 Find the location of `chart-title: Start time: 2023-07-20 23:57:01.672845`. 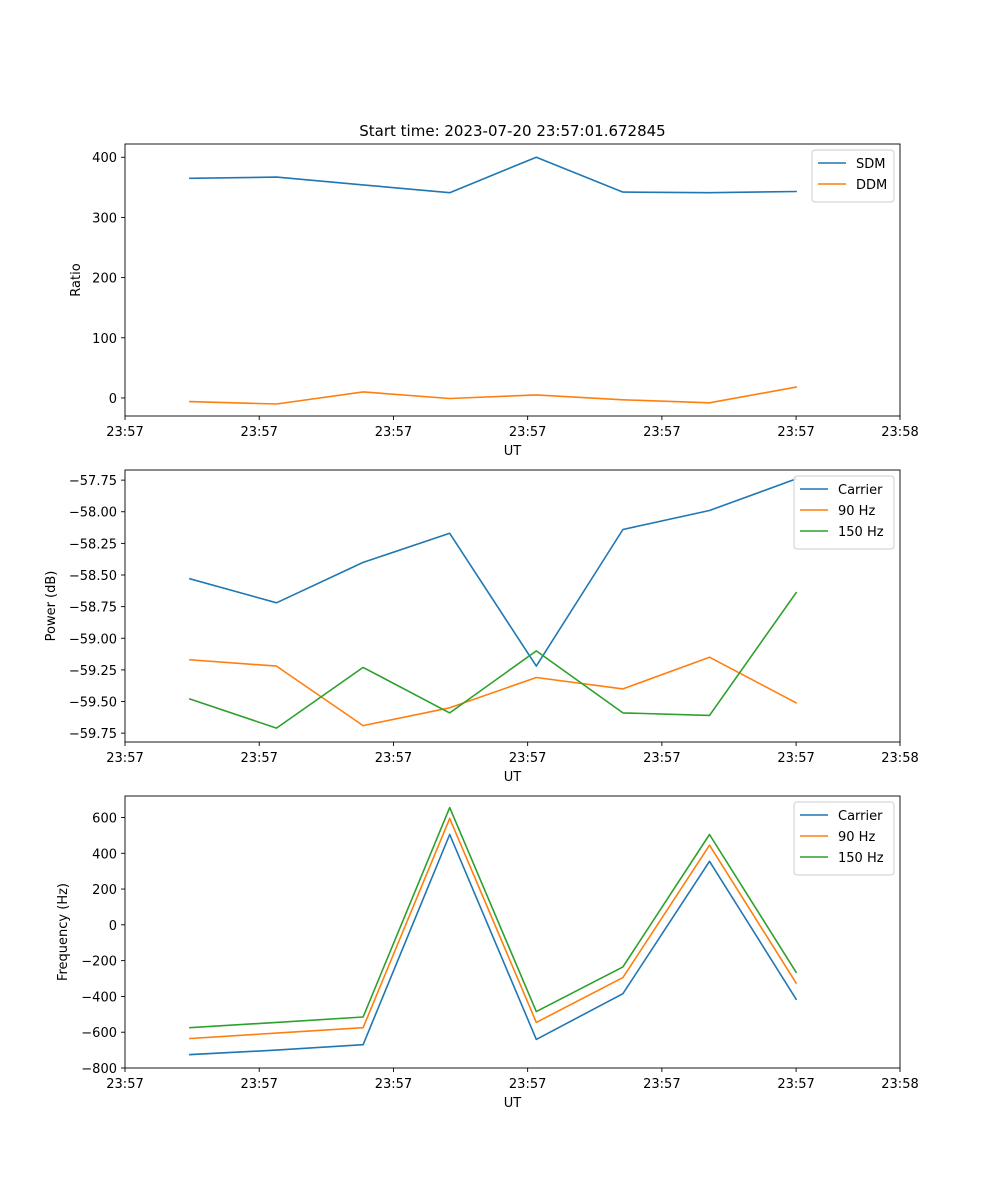

chart-title: Start time: 2023-07-20 23:57:01.672845 is located at coordinates (512, 131).